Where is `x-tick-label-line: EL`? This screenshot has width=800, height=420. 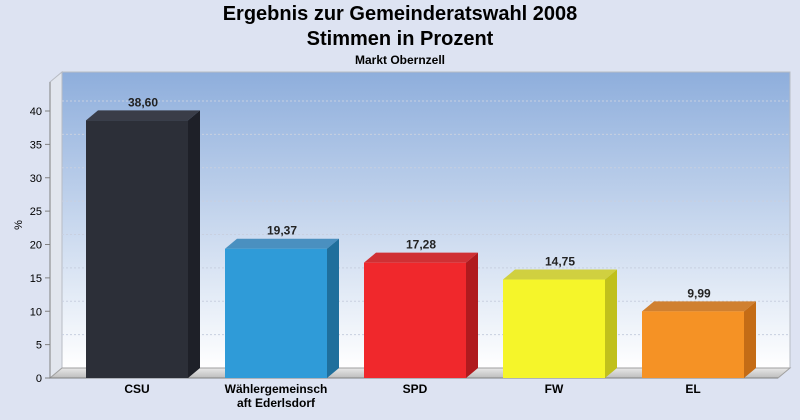
x-tick-label-line: EL is located at coordinates (692, 389).